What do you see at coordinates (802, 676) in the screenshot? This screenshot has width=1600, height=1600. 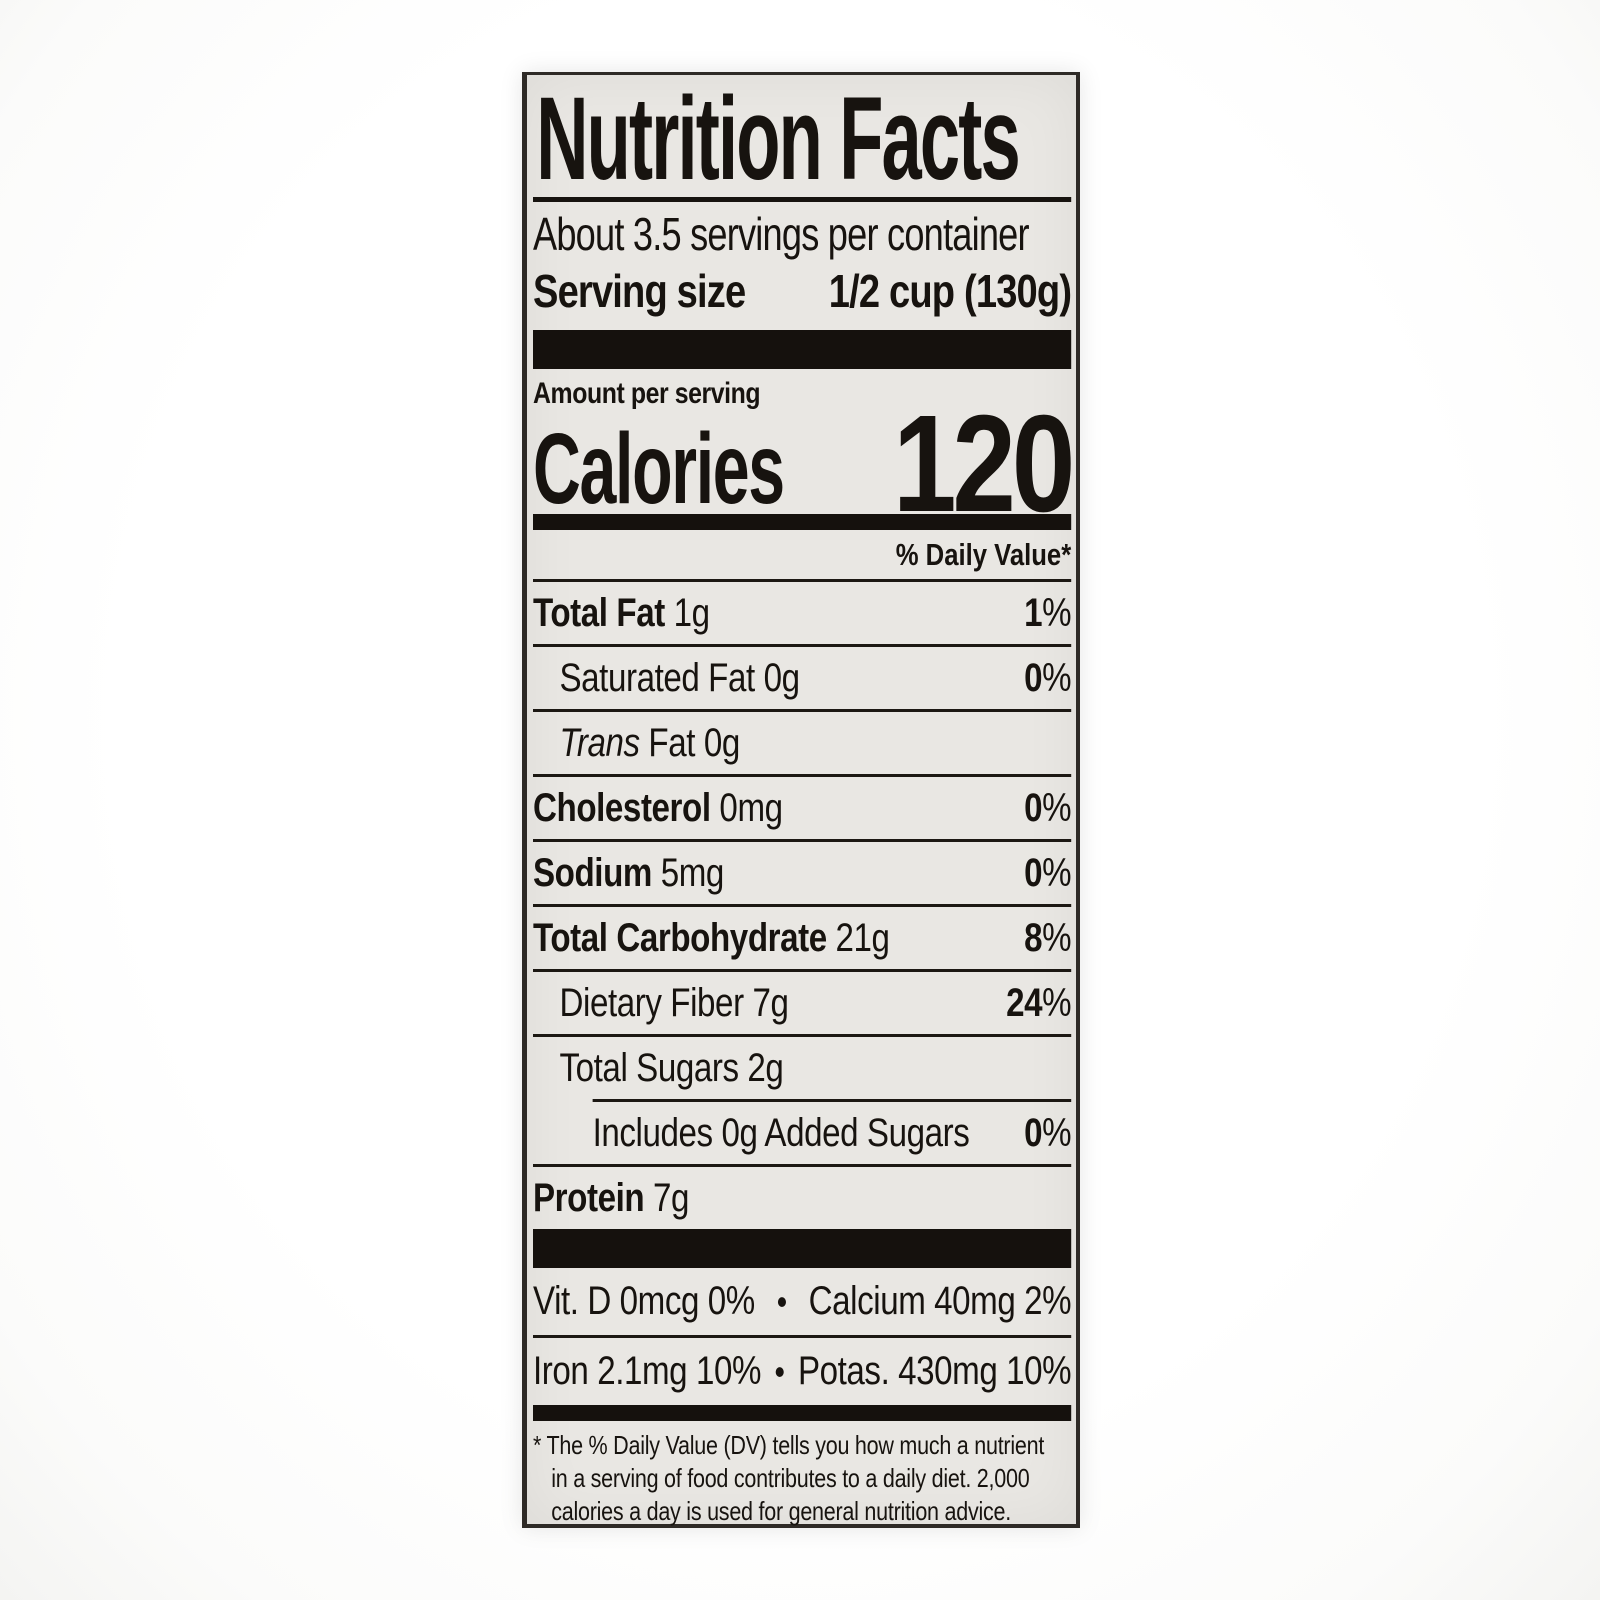 I see `nutrient-row-saturated-fat-0g: Saturated Fat 0g 0%` at bounding box center [802, 676].